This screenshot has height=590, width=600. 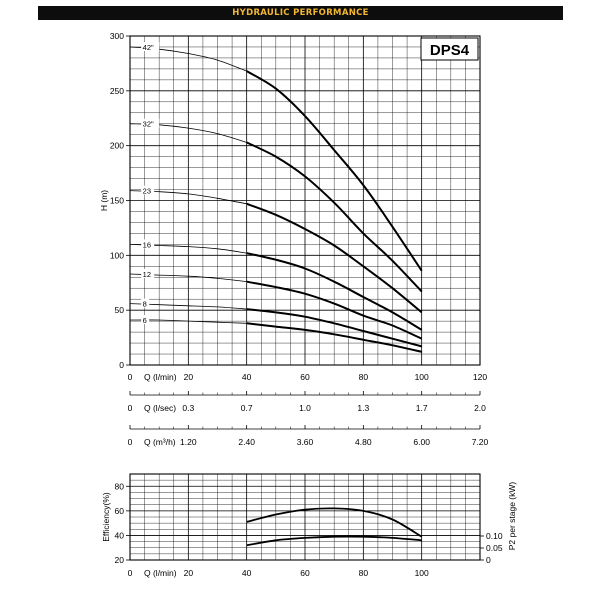 I want to click on power-curve-line, so click(x=334, y=541).